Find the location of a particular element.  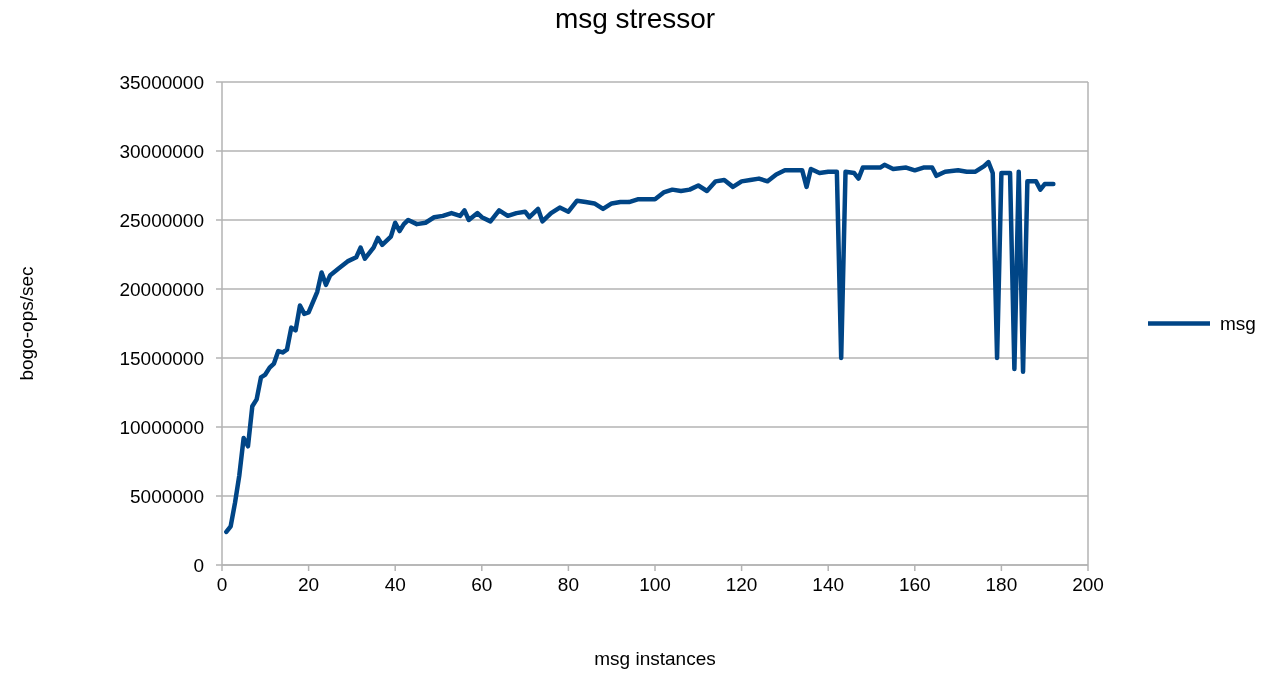

y-tick-label: 5000000 is located at coordinates (167, 496).